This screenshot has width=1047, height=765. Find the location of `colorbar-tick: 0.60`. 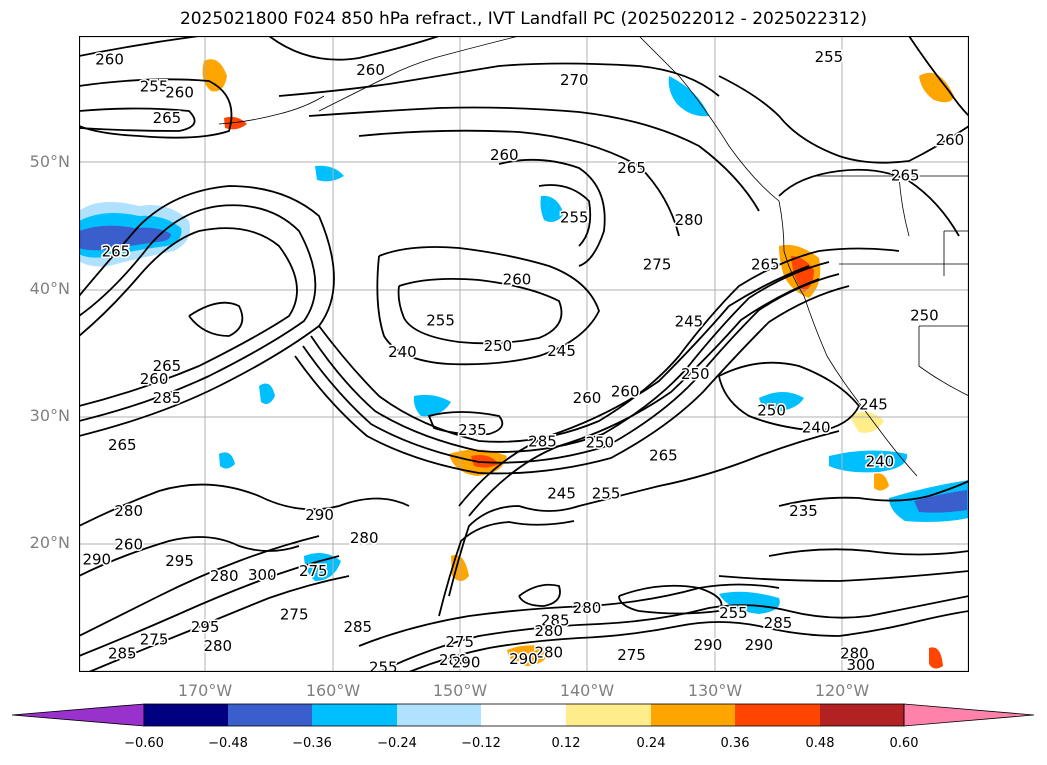

colorbar-tick: 0.60 is located at coordinates (904, 743).